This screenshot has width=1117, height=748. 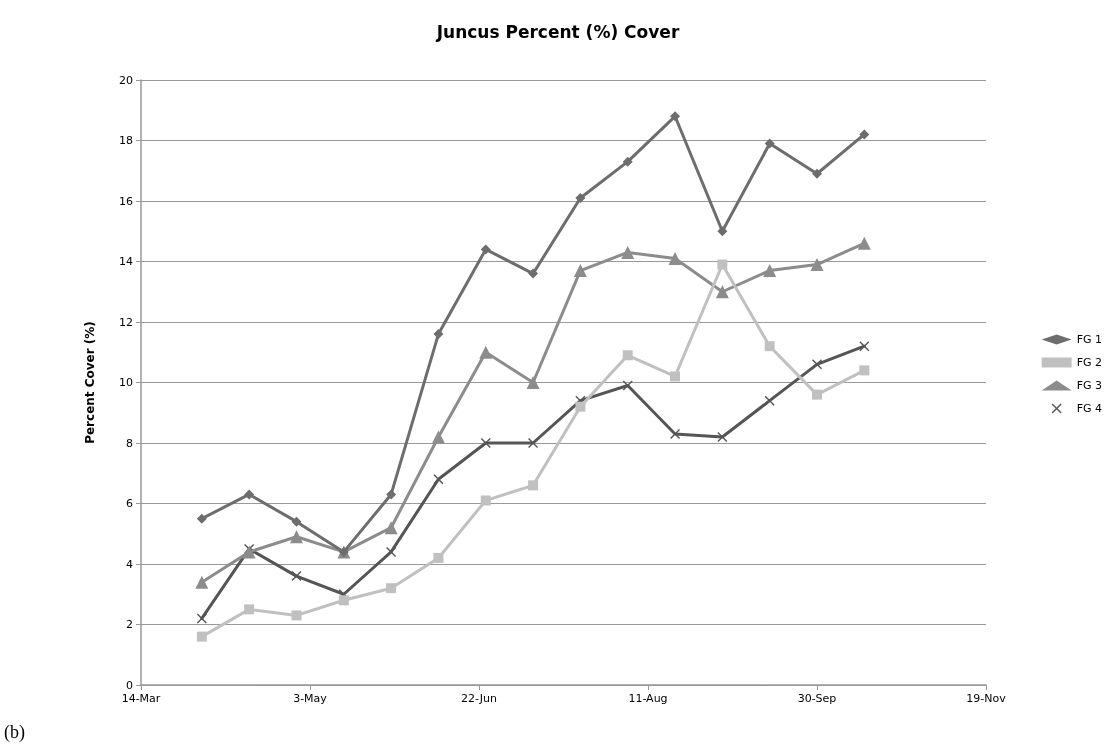 What do you see at coordinates (557, 31) in the screenshot?
I see `chart-title: Juncus Percent (%) Cover` at bounding box center [557, 31].